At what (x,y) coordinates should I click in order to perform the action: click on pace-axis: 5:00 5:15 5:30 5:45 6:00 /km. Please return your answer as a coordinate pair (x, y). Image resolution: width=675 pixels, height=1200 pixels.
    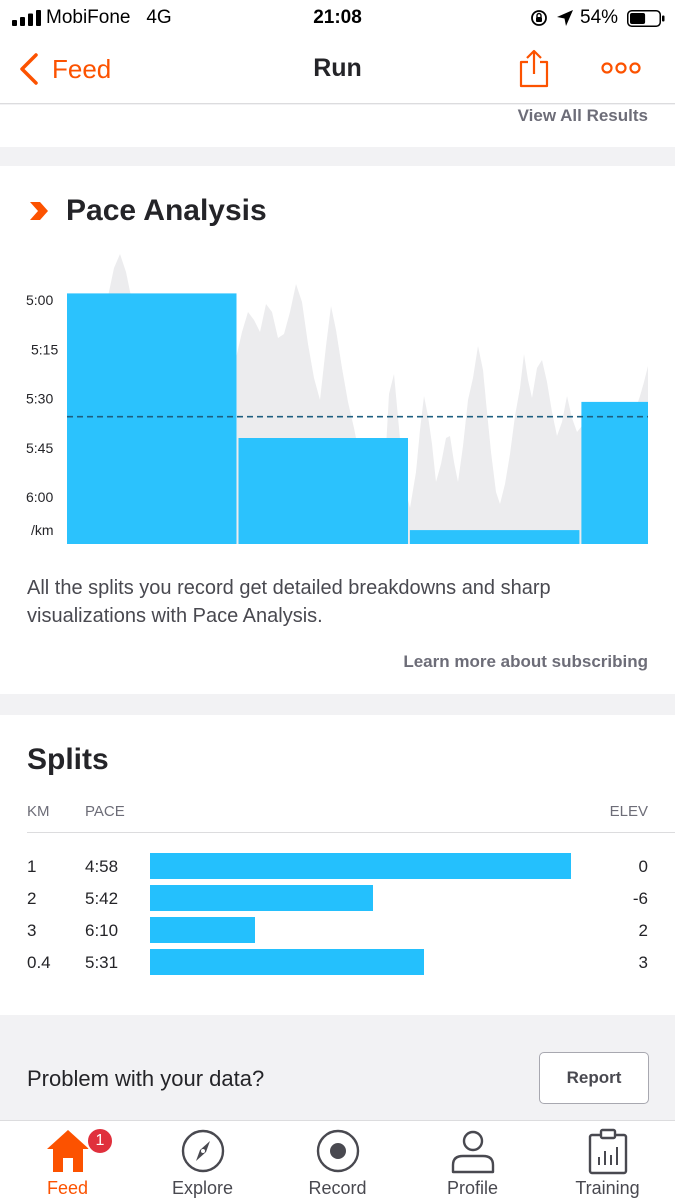
    Looking at the image, I should click on (42, 415).